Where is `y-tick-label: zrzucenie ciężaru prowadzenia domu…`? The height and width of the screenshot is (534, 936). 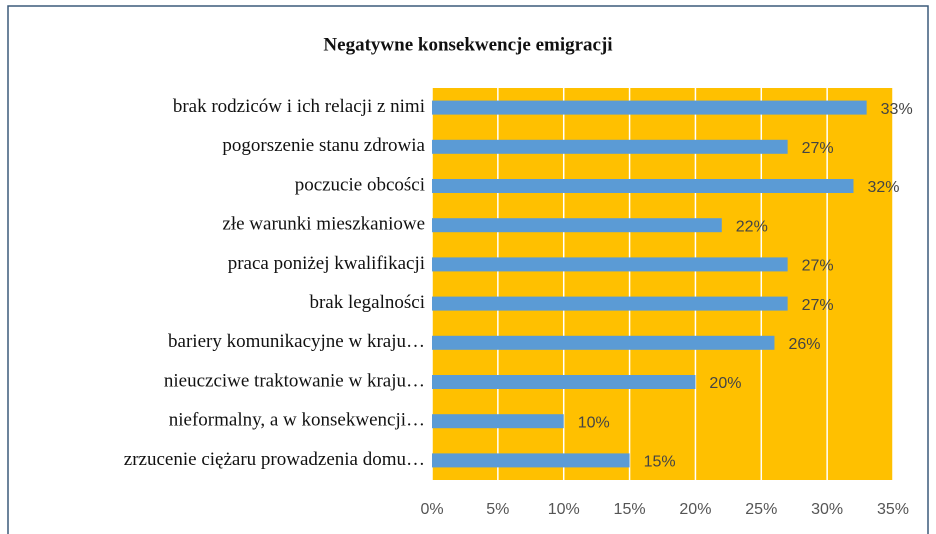 y-tick-label: zrzucenie ciężaru prowadzenia domu… is located at coordinates (274, 459).